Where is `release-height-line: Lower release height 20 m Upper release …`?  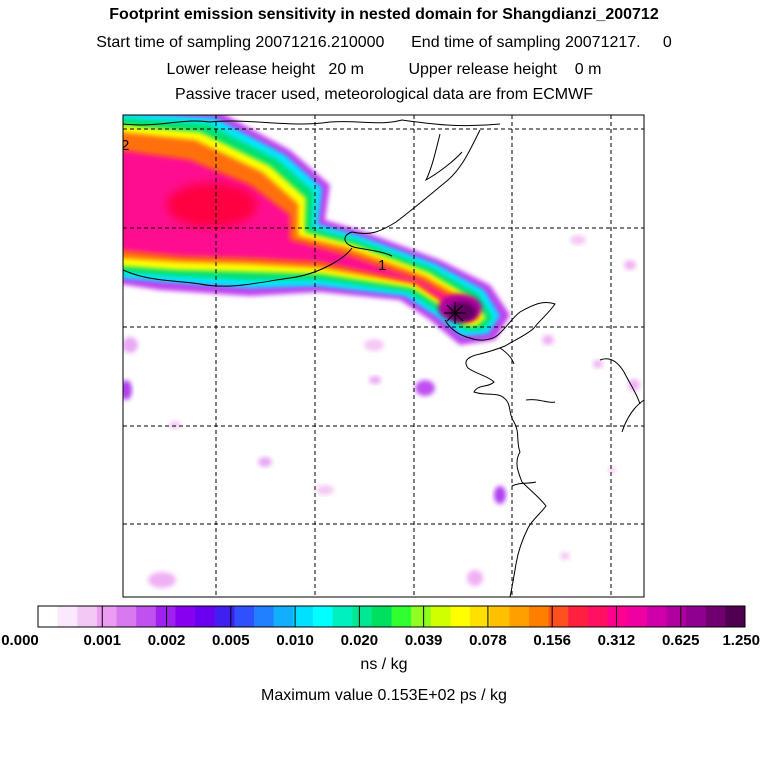 release-height-line: Lower release height 20 m Upper release … is located at coordinates (384, 69).